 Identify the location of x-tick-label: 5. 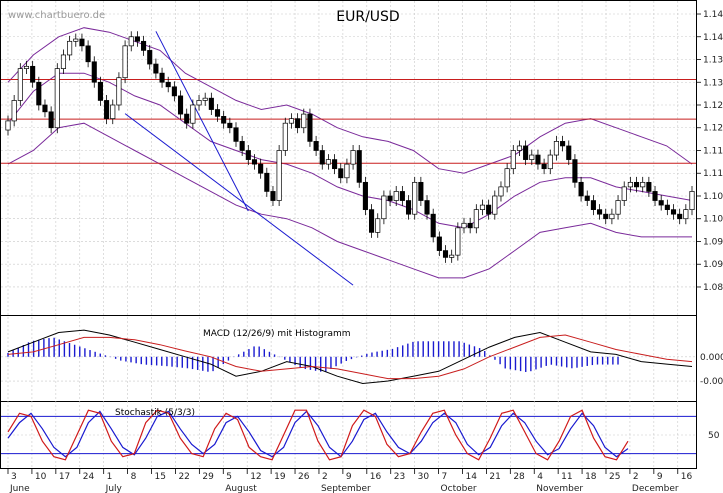
(229, 477).